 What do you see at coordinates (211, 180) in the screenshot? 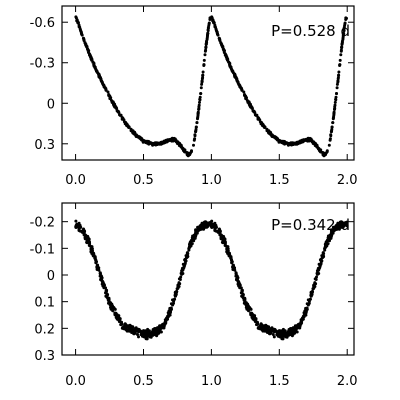
I see `x-tick-label: 1.0` at bounding box center [211, 180].